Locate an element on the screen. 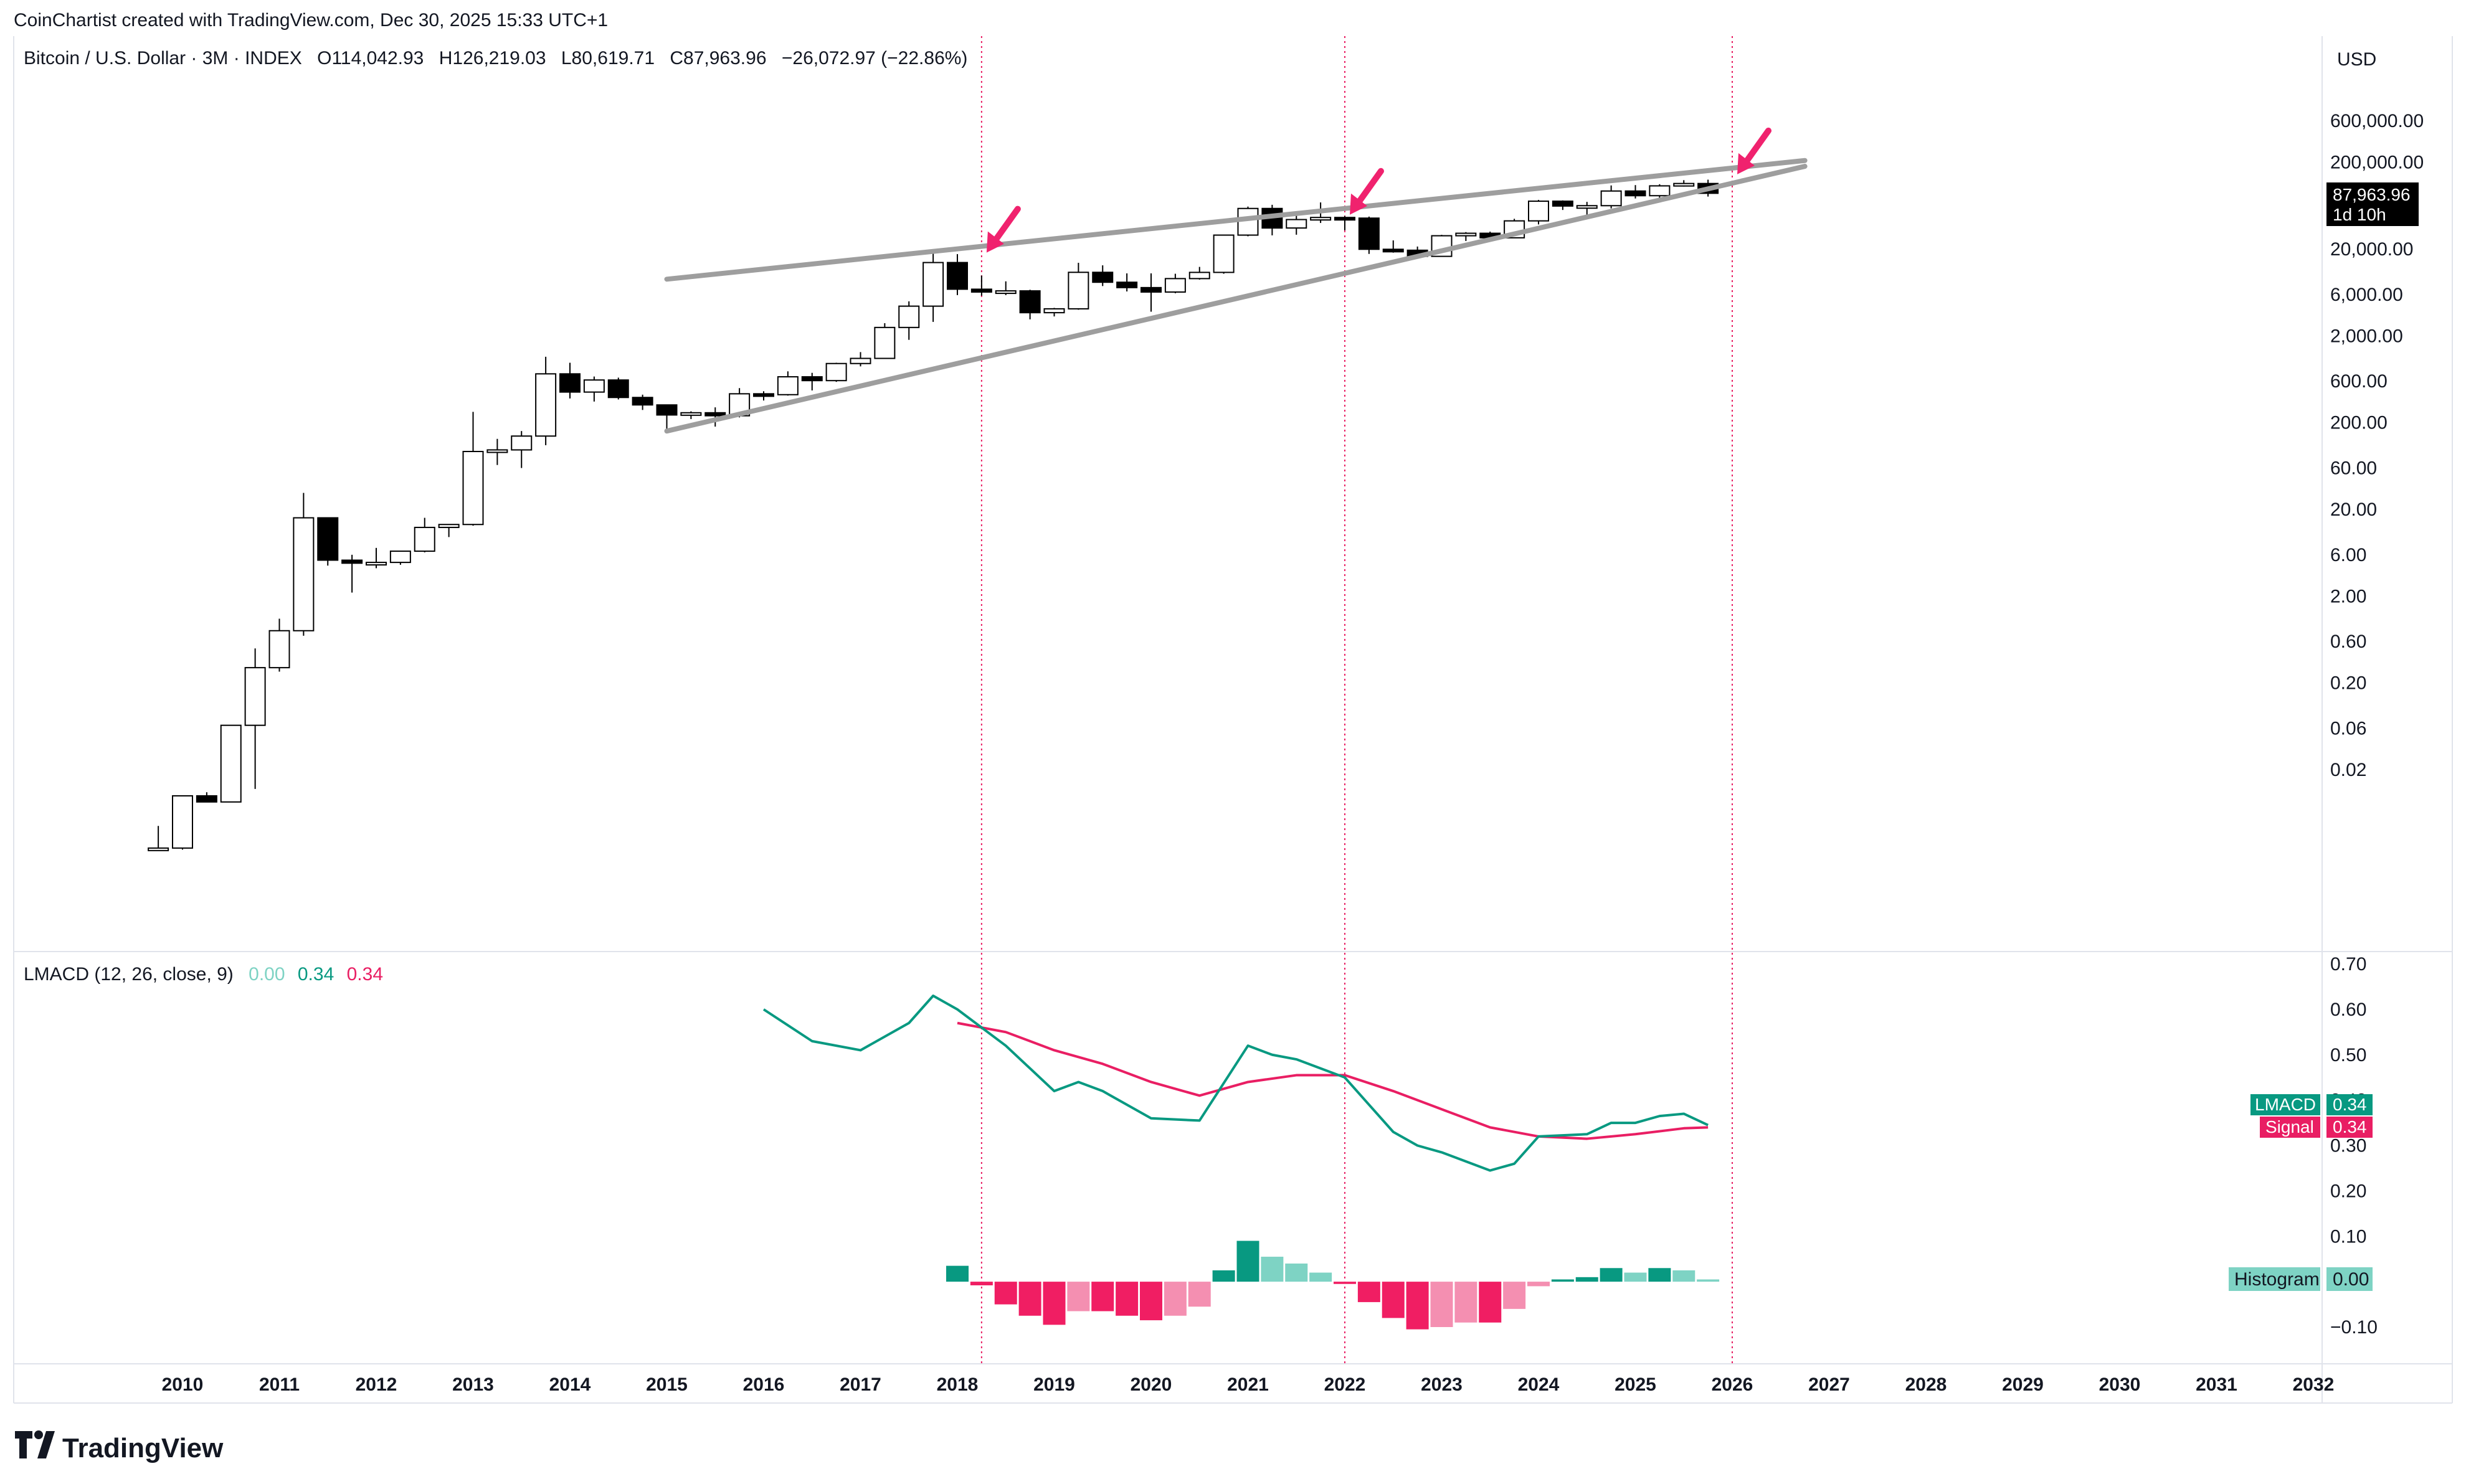  price-tick-label: 0.60 is located at coordinates (2348, 641).